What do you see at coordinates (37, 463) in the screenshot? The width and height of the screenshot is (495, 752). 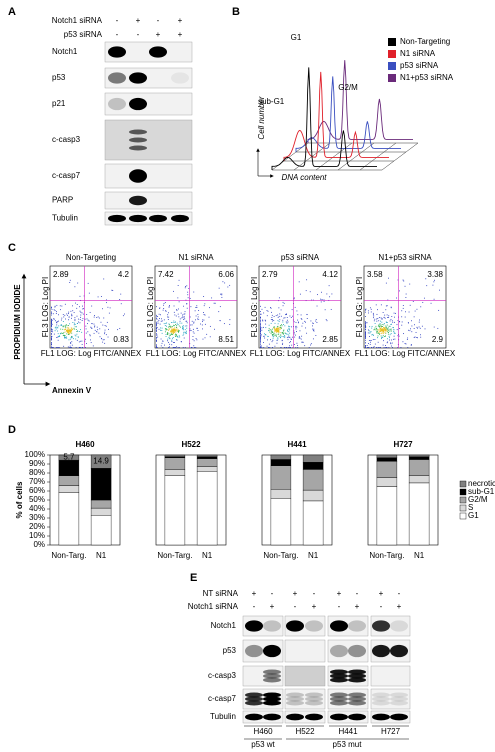 I see `y-tick-label: 90%` at bounding box center [37, 463].